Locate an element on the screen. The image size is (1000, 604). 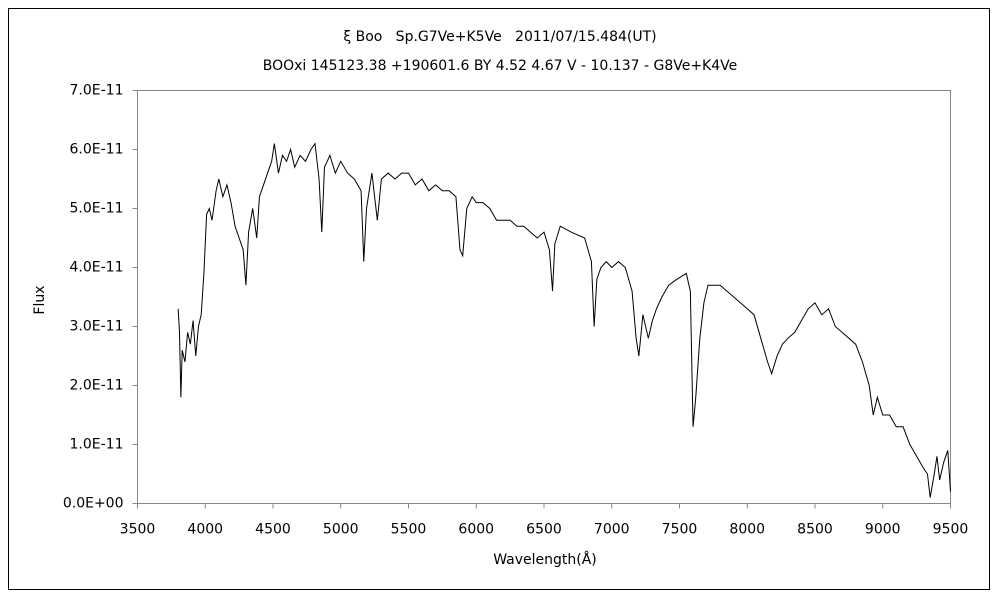
x-tick-label: 9000 is located at coordinates (883, 530).